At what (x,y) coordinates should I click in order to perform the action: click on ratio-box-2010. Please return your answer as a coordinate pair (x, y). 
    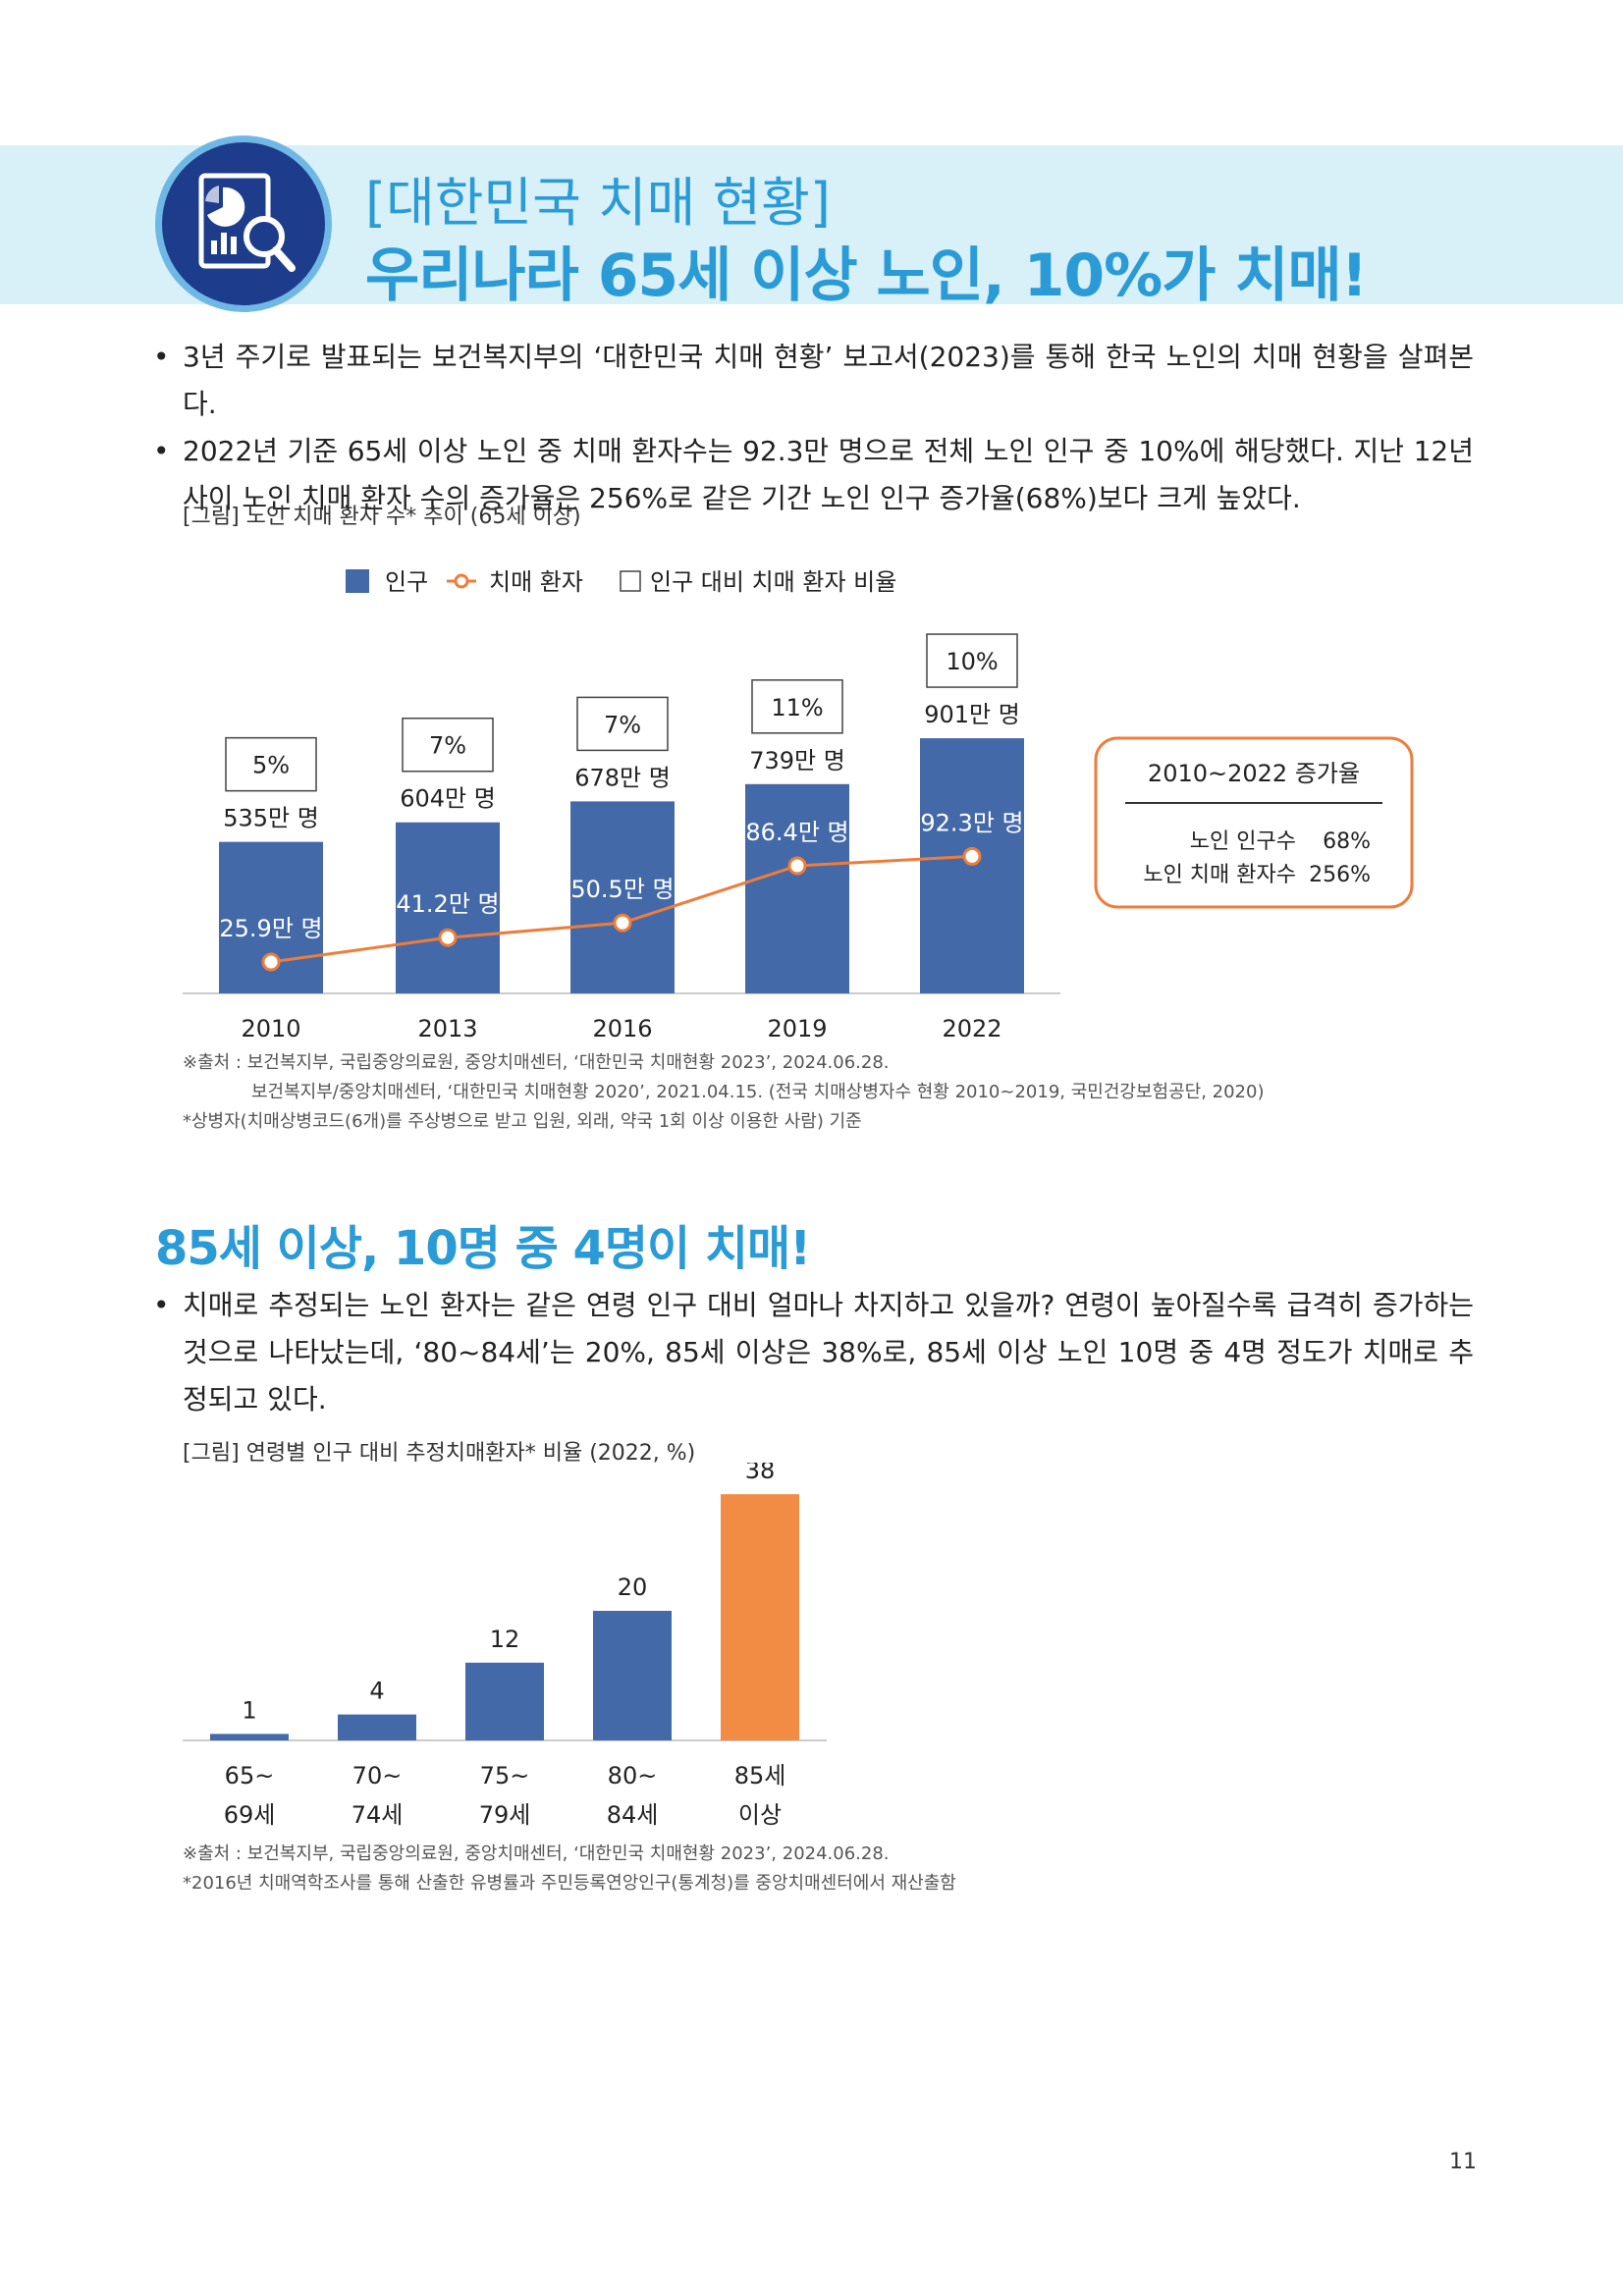
    Looking at the image, I should click on (271, 764).